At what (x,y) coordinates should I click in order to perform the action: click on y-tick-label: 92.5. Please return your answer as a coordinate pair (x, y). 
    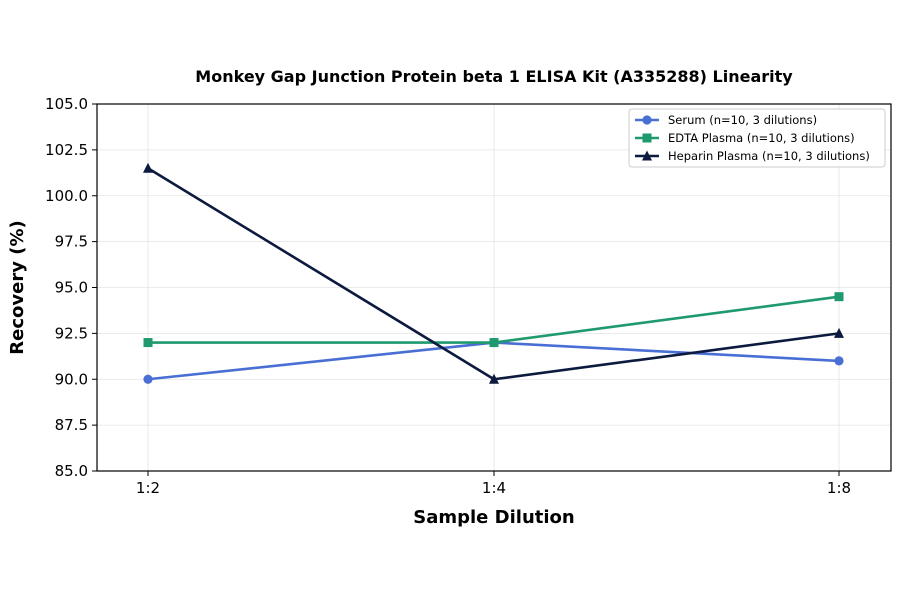
    Looking at the image, I should click on (71, 333).